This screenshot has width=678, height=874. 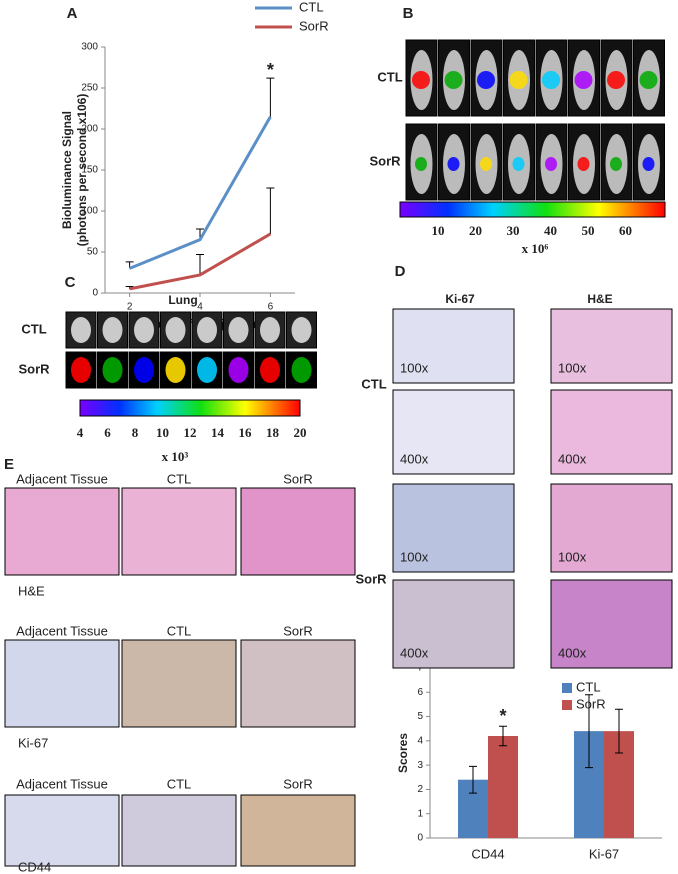 I want to click on y-tick-label: 50, so click(x=93, y=252).